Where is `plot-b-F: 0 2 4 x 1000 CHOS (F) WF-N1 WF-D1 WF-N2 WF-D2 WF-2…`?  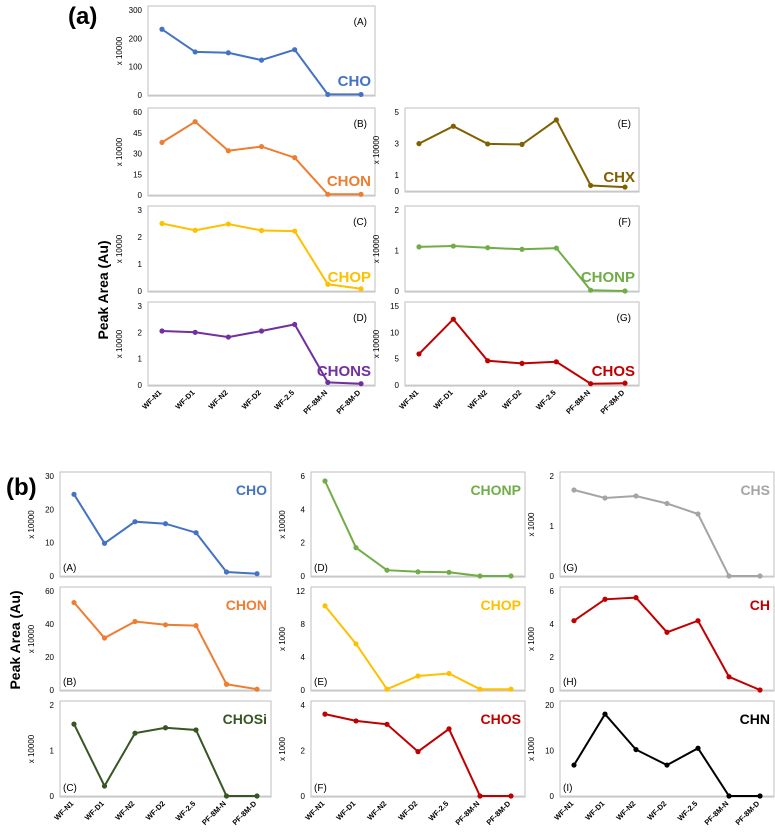 plot-b-F: 0 2 4 x 1000 CHOS (F) WF-N1 WF-D1 WF-N2 WF-D2 WF-2… is located at coordinates (402, 763).